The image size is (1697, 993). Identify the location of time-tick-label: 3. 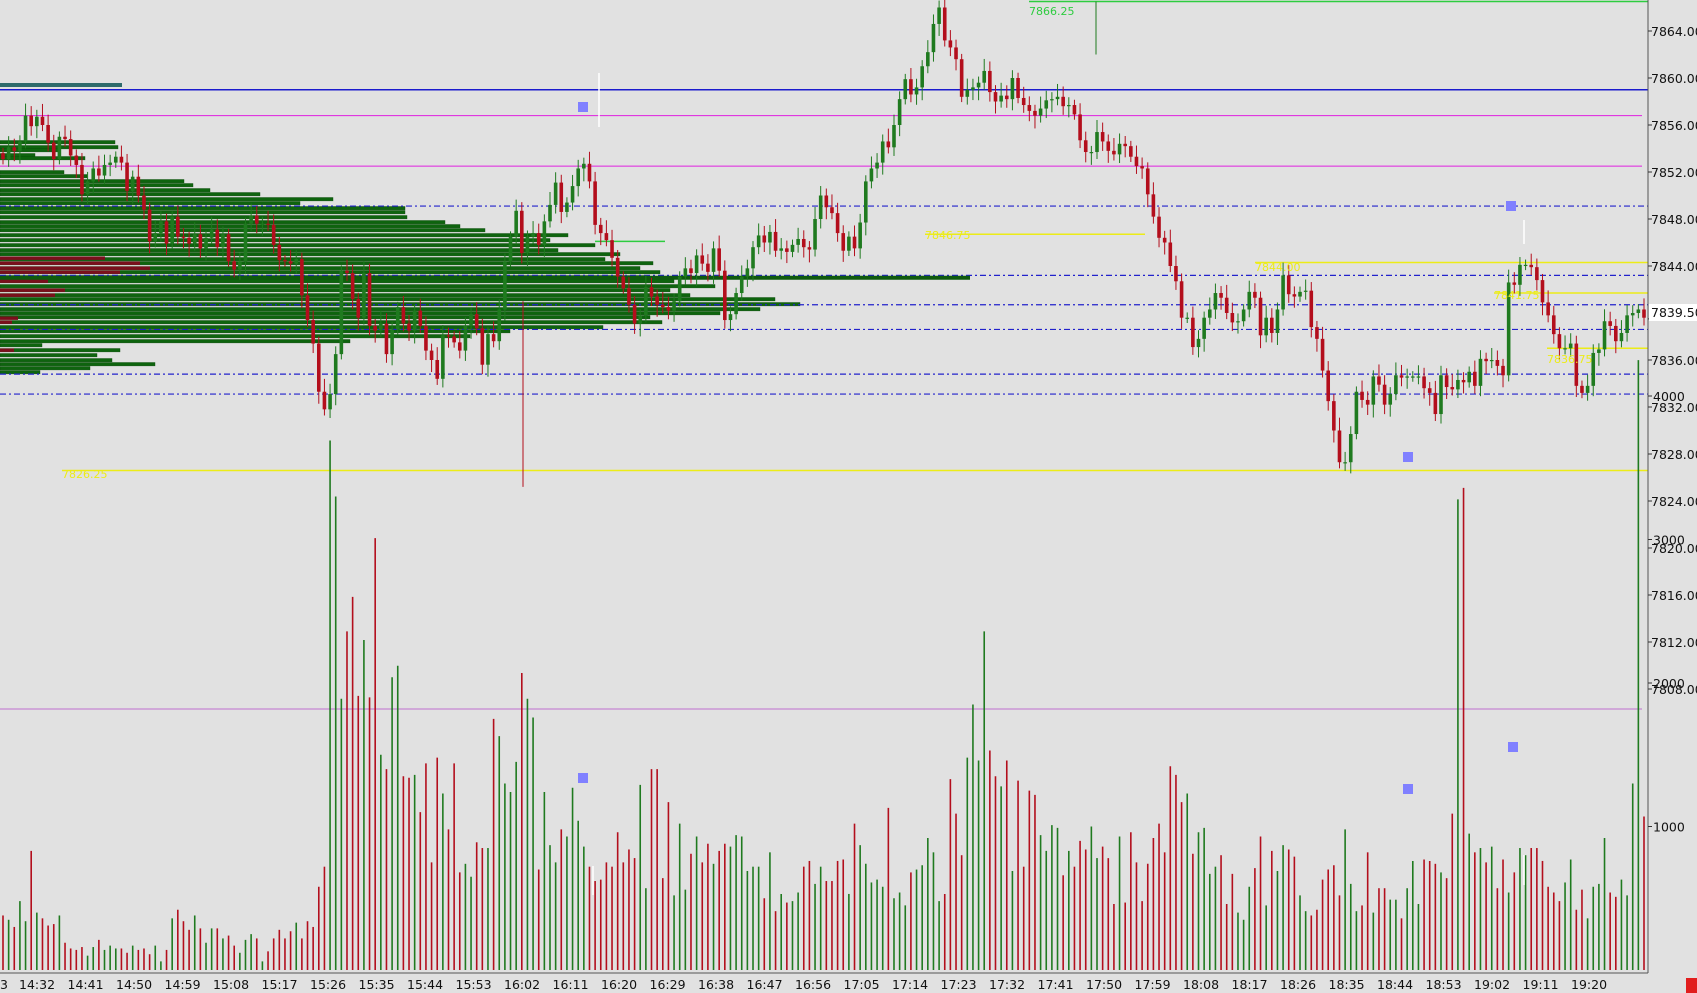
(4, 984).